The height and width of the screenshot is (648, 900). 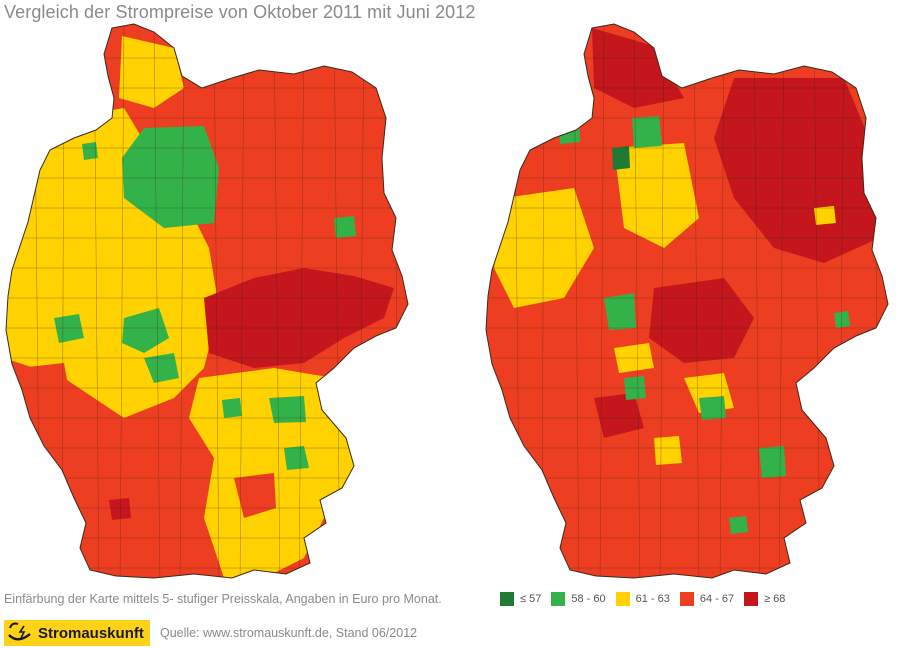 What do you see at coordinates (775, 599) in the screenshot?
I see `legend-label-5: ≥ 68` at bounding box center [775, 599].